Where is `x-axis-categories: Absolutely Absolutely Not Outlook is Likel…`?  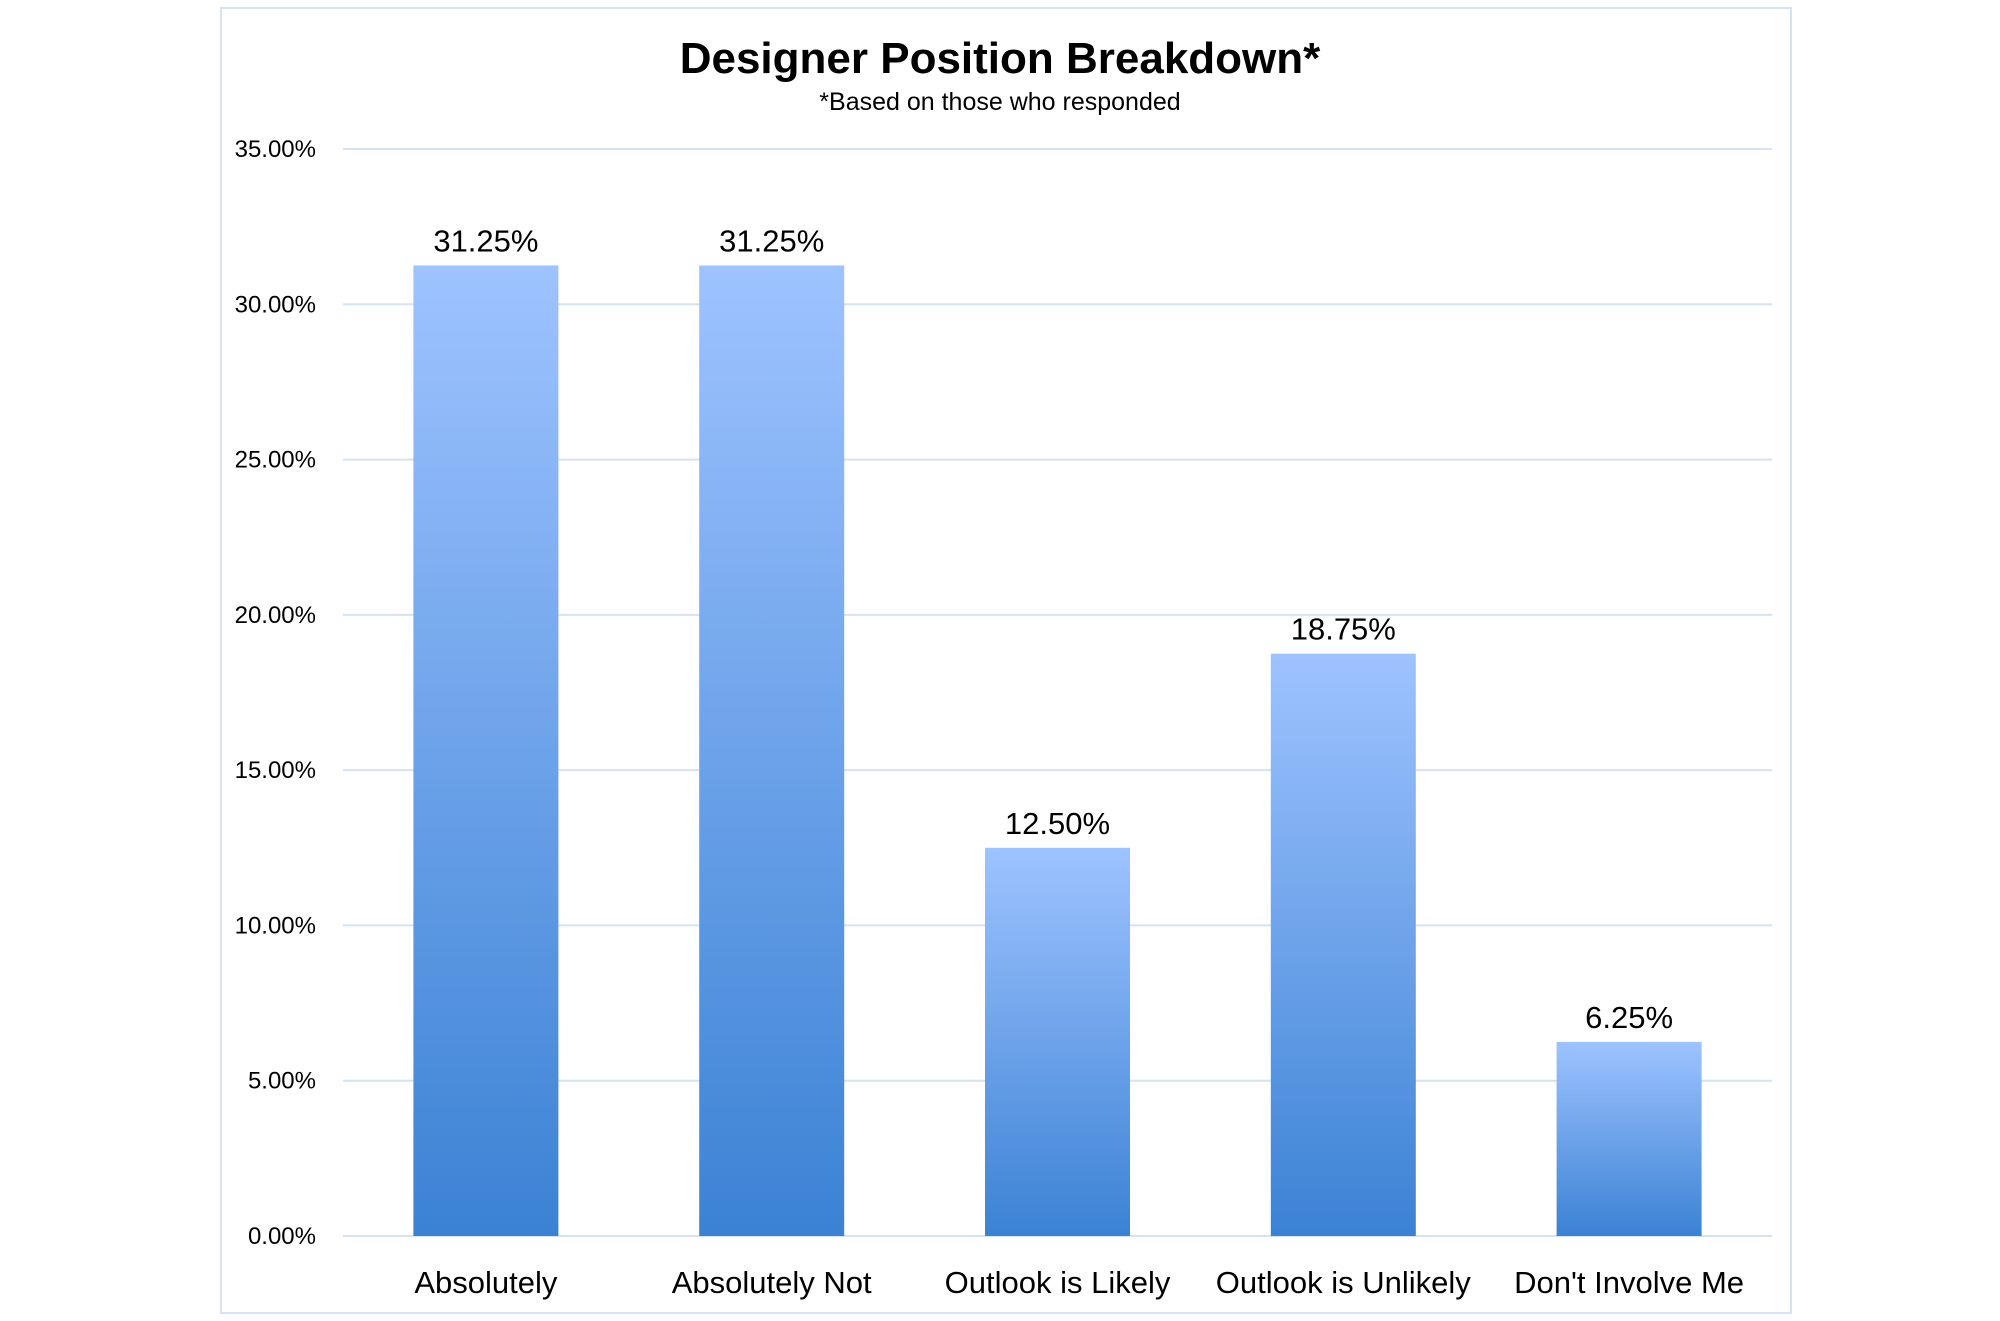 x-axis-categories: Absolutely Absolutely Not Outlook is Likel… is located at coordinates (1079, 1282).